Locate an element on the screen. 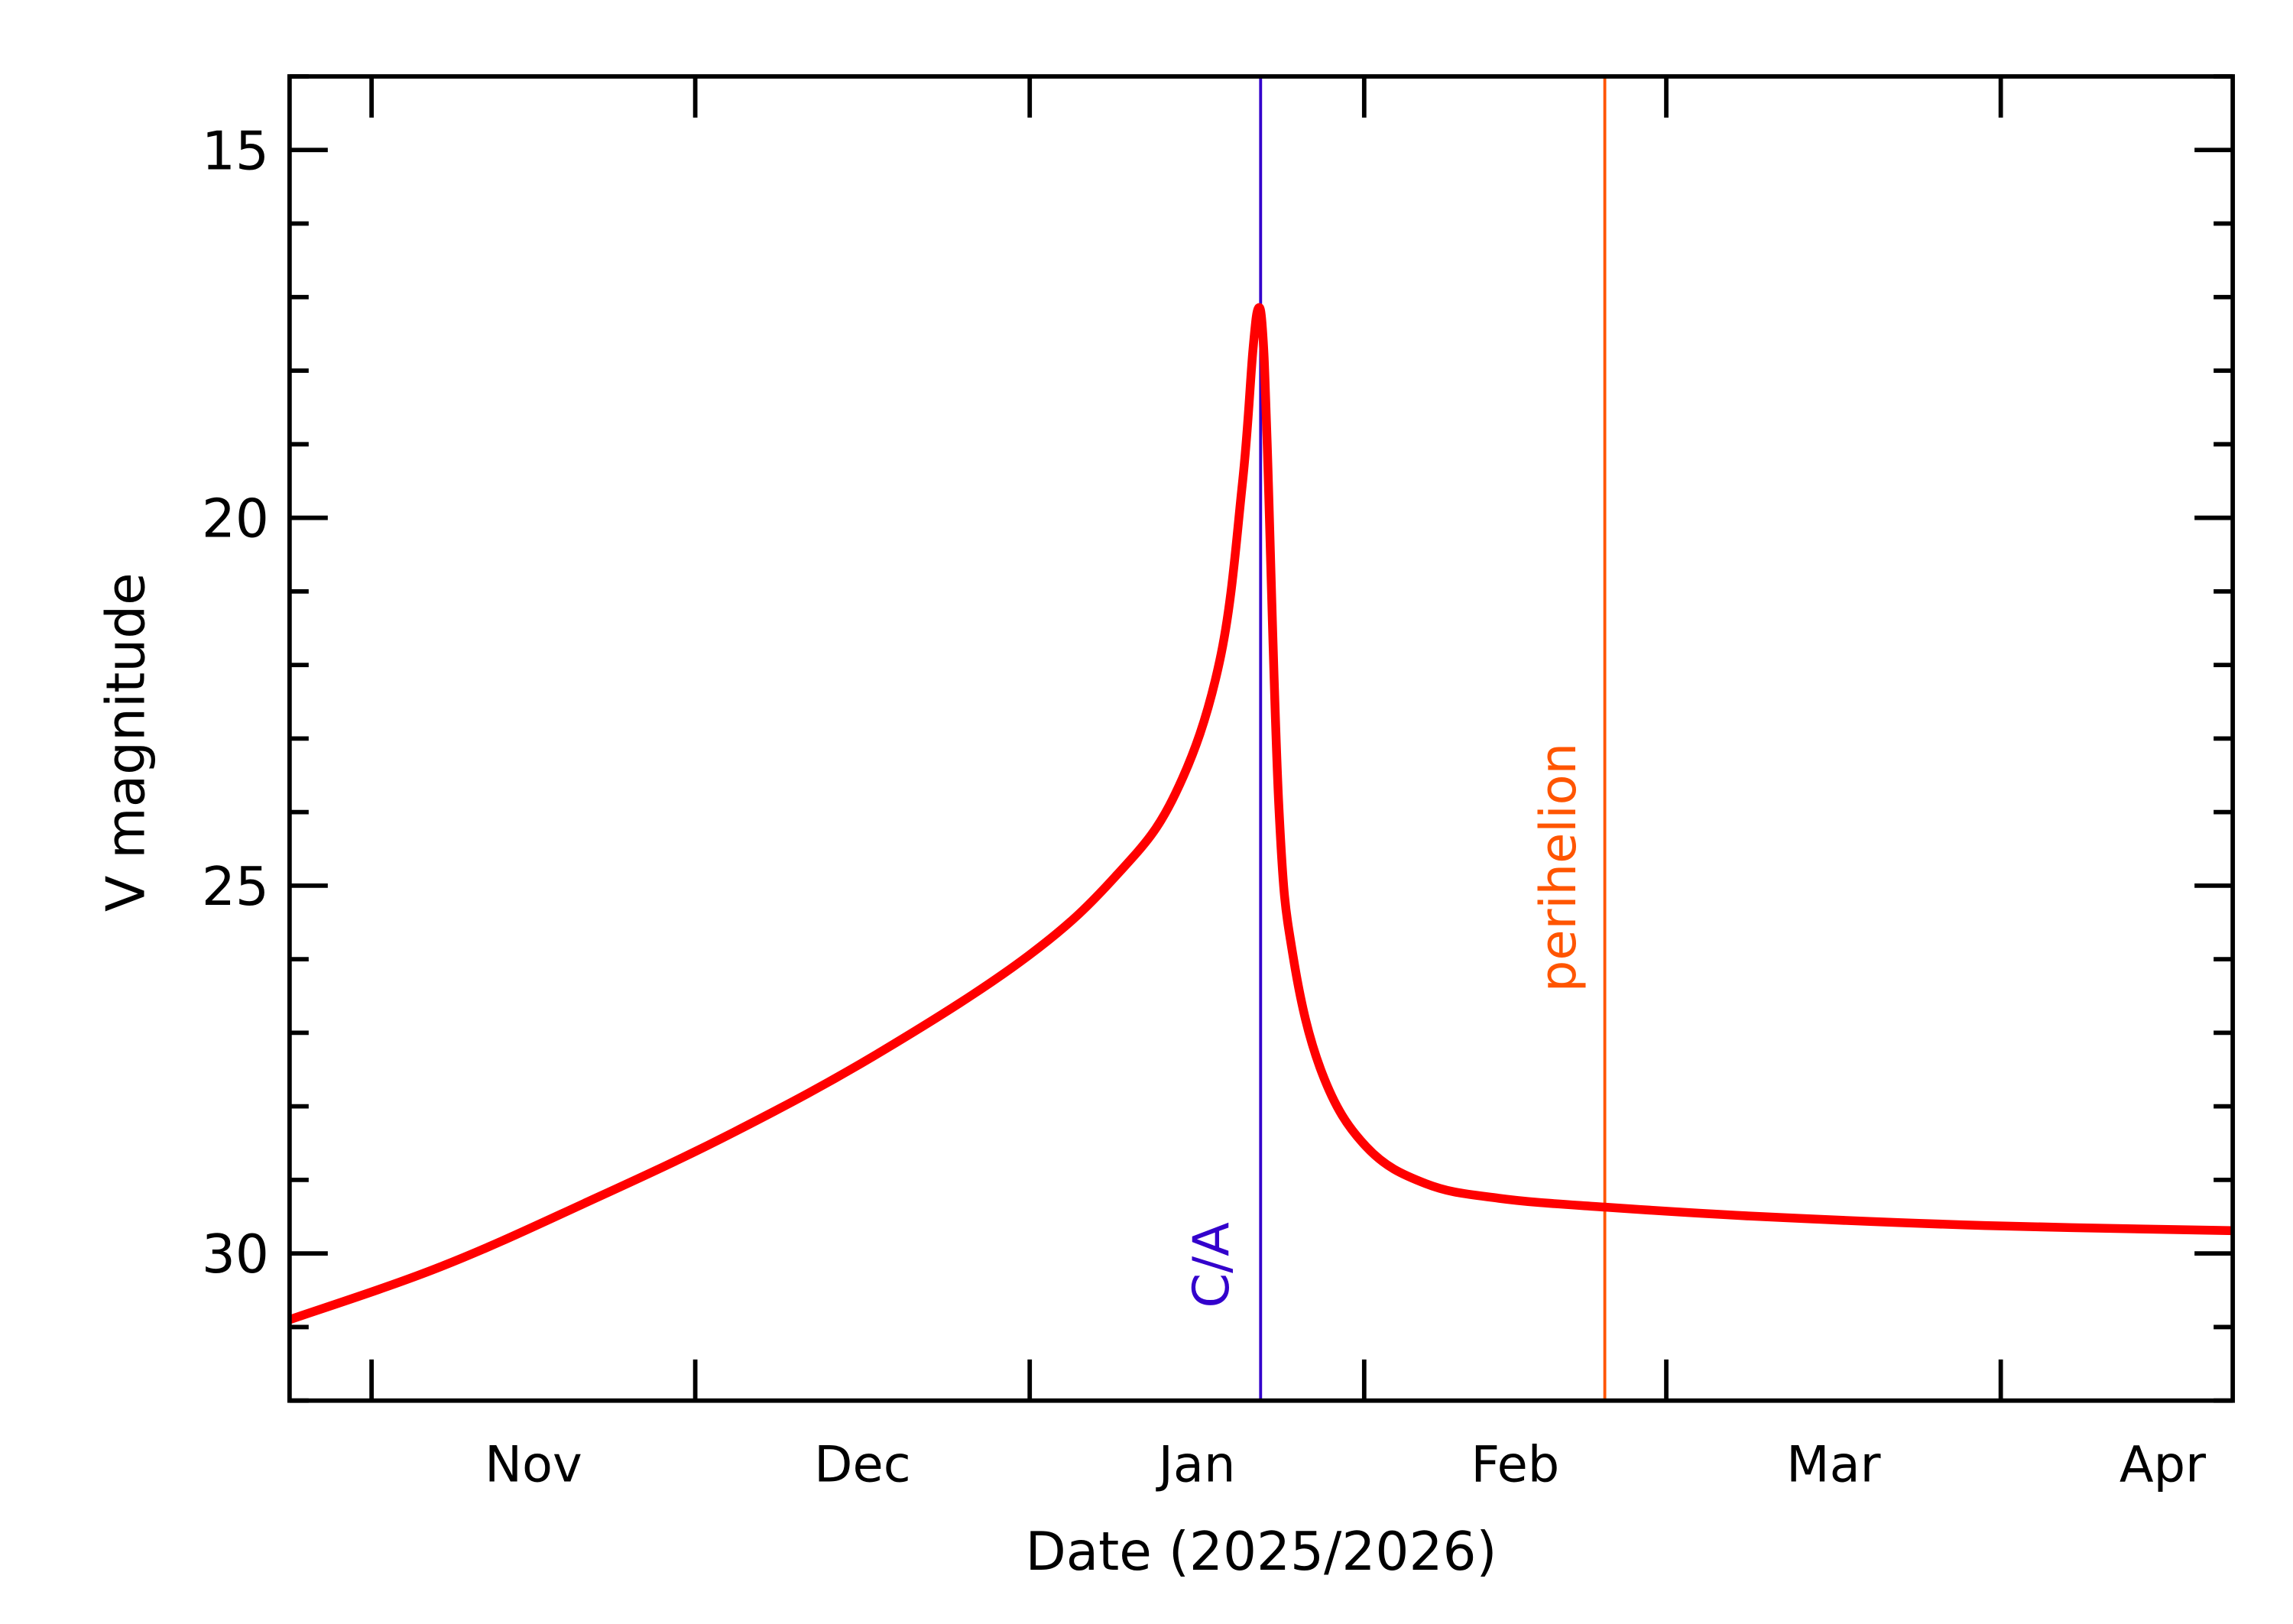 The height and width of the screenshot is (1624, 2293). y-tick-label: 15 is located at coordinates (235, 151).